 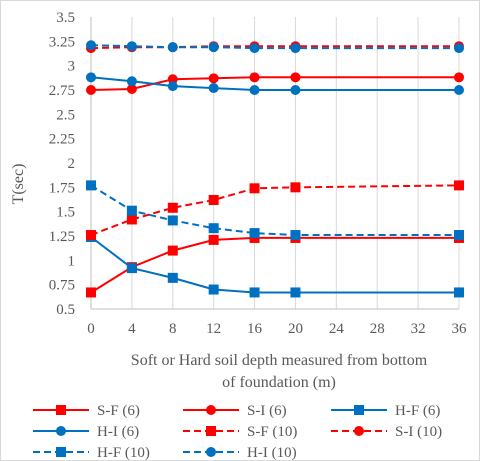 What do you see at coordinates (295, 329) in the screenshot?
I see `x-tick-label: 20` at bounding box center [295, 329].